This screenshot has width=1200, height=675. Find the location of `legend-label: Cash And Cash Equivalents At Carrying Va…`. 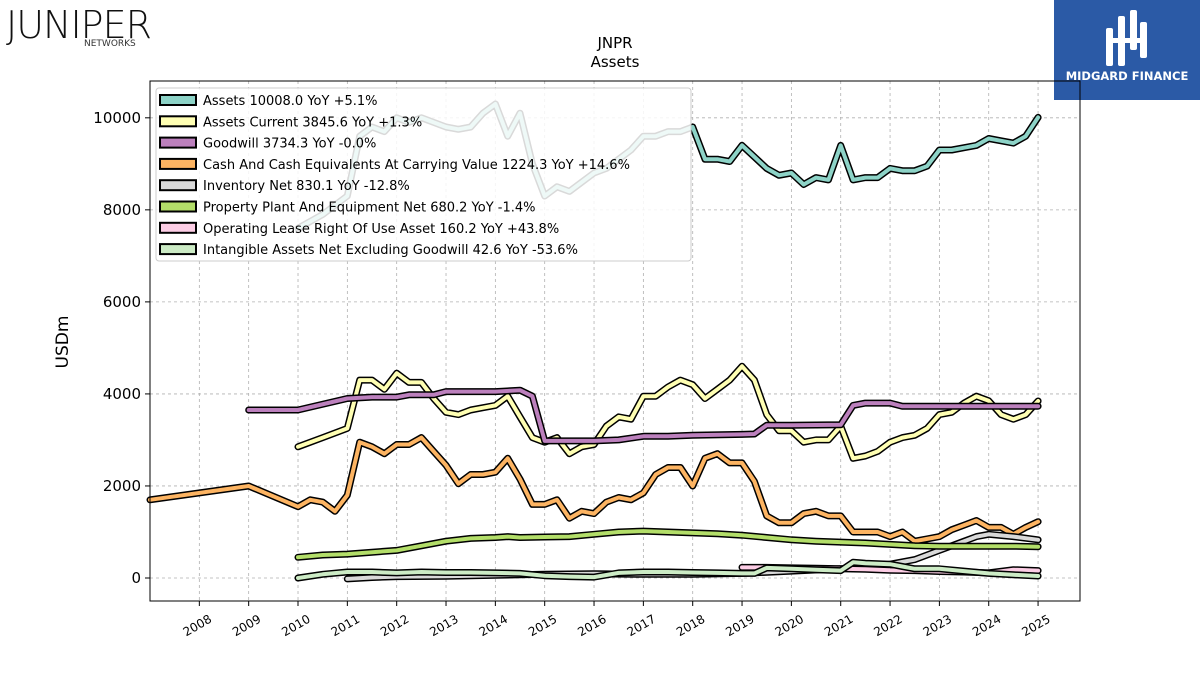

legend-label: Cash And Cash Equivalents At Carrying Va… is located at coordinates (416, 165).